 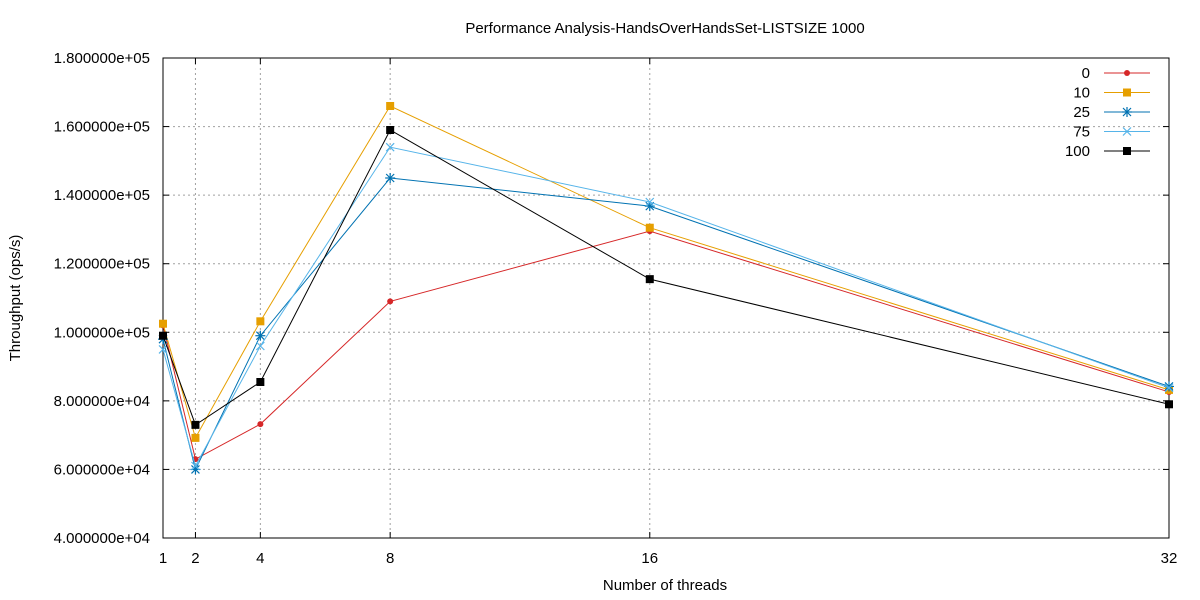 I want to click on x-tick-label: 16, so click(x=649, y=558).